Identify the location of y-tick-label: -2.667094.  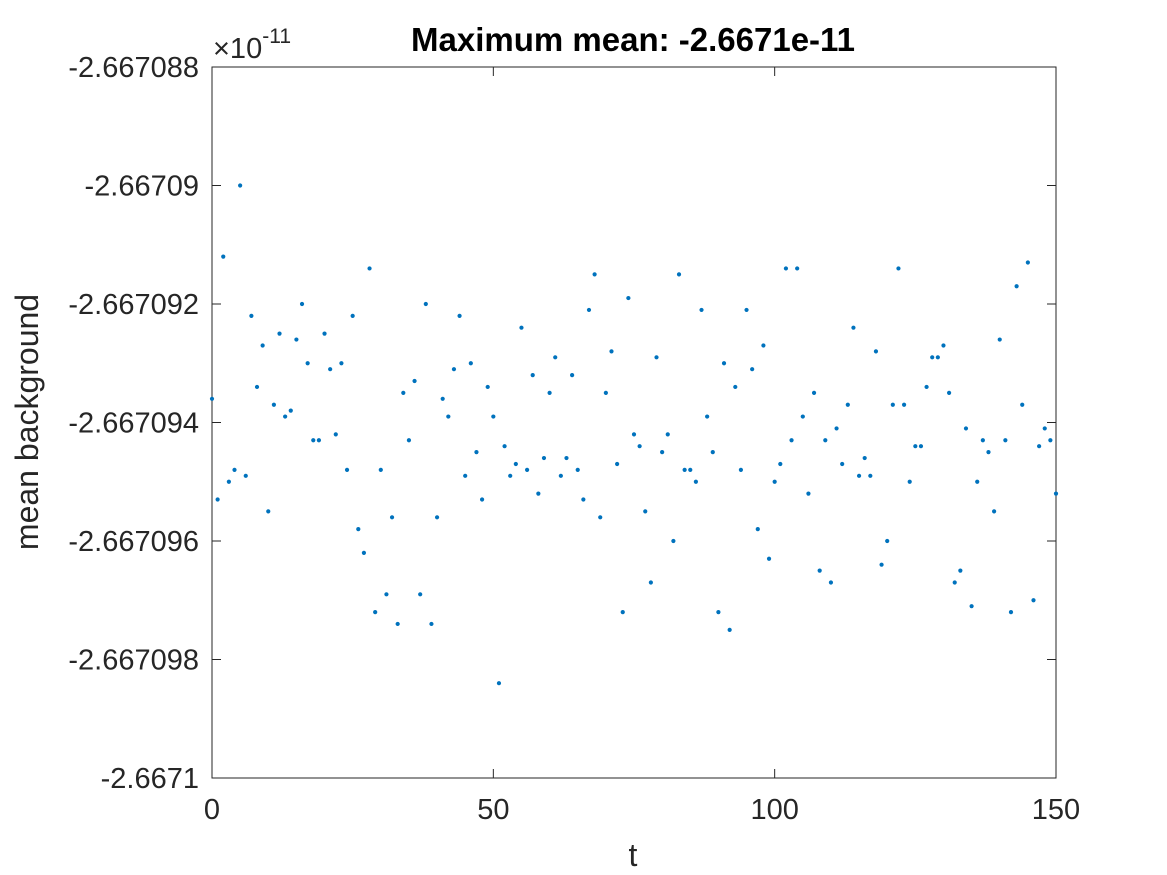
(133, 424).